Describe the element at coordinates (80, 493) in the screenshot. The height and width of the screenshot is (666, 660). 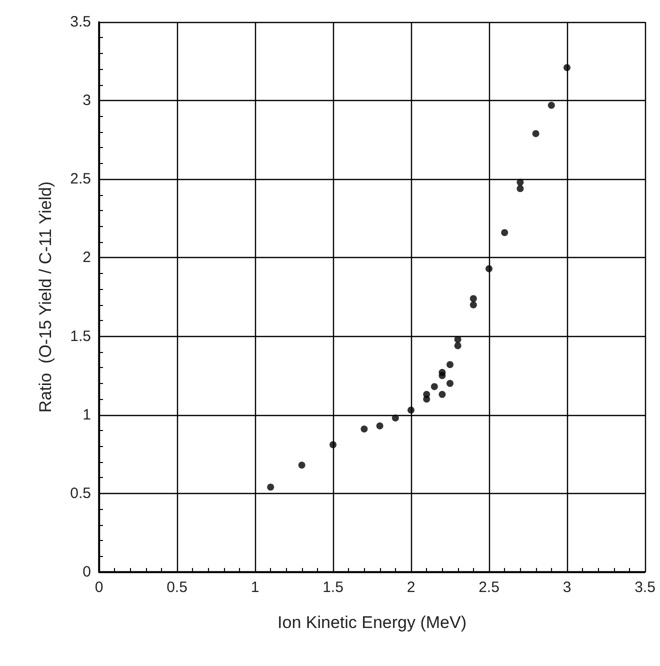
I see `y-tick-label: 0.5` at that location.